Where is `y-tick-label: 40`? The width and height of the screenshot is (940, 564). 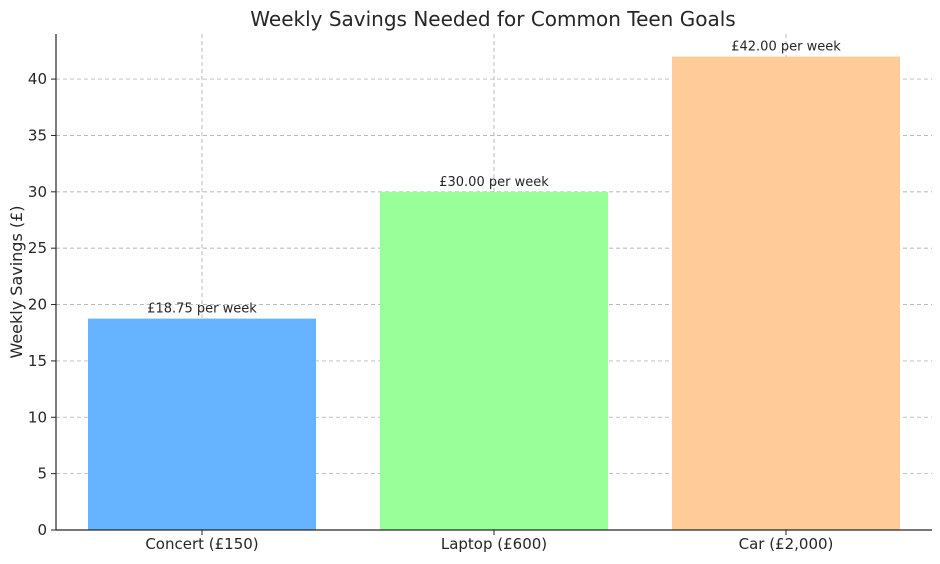
y-tick-label: 40 is located at coordinates (37, 79).